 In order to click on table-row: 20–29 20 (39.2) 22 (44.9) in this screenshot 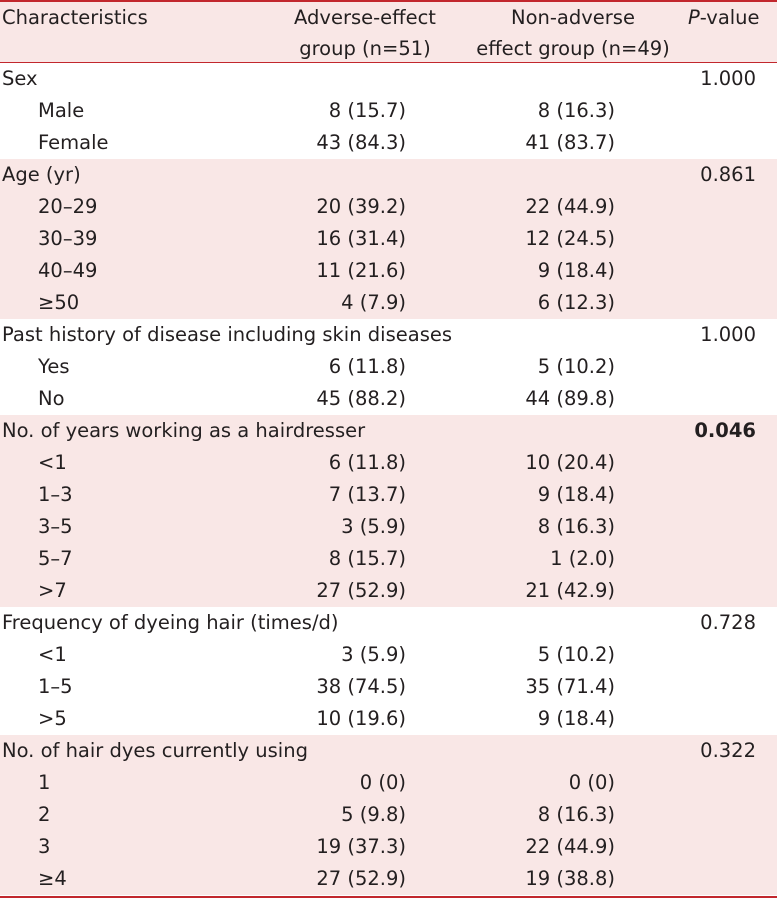, I will do `click(388, 207)`.